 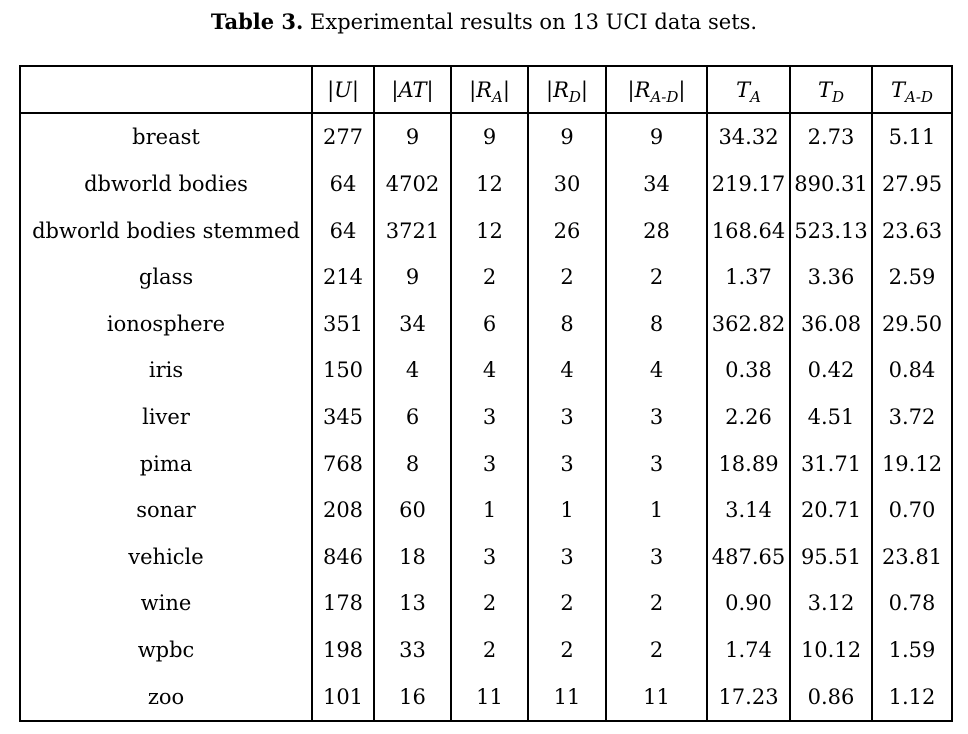 I want to click on value-cell: 26, so click(x=566, y=230).